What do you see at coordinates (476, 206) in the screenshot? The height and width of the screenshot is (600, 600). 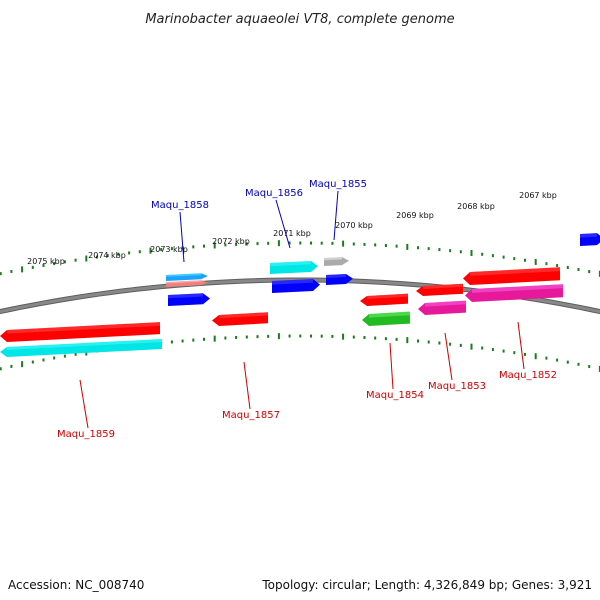 I see `ruler-tick-label: 2068 kbp` at bounding box center [476, 206].